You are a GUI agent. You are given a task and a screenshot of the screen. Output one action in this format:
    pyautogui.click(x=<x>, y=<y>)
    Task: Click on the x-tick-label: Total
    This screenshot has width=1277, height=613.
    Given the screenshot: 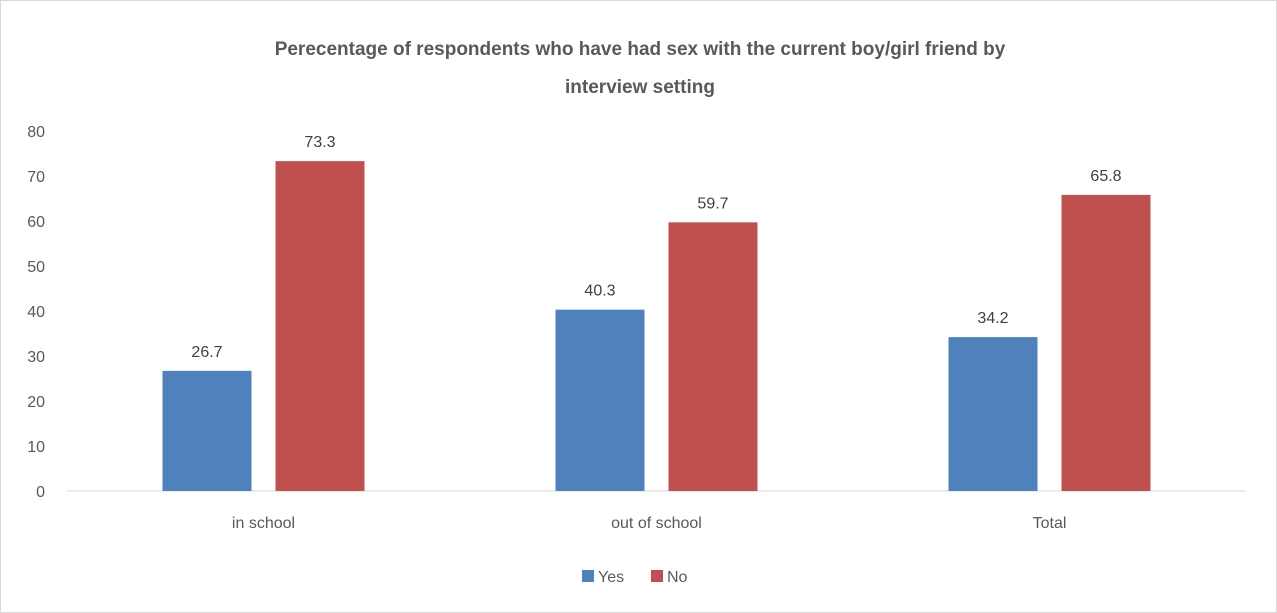 What is the action you would take?
    pyautogui.click(x=1050, y=523)
    